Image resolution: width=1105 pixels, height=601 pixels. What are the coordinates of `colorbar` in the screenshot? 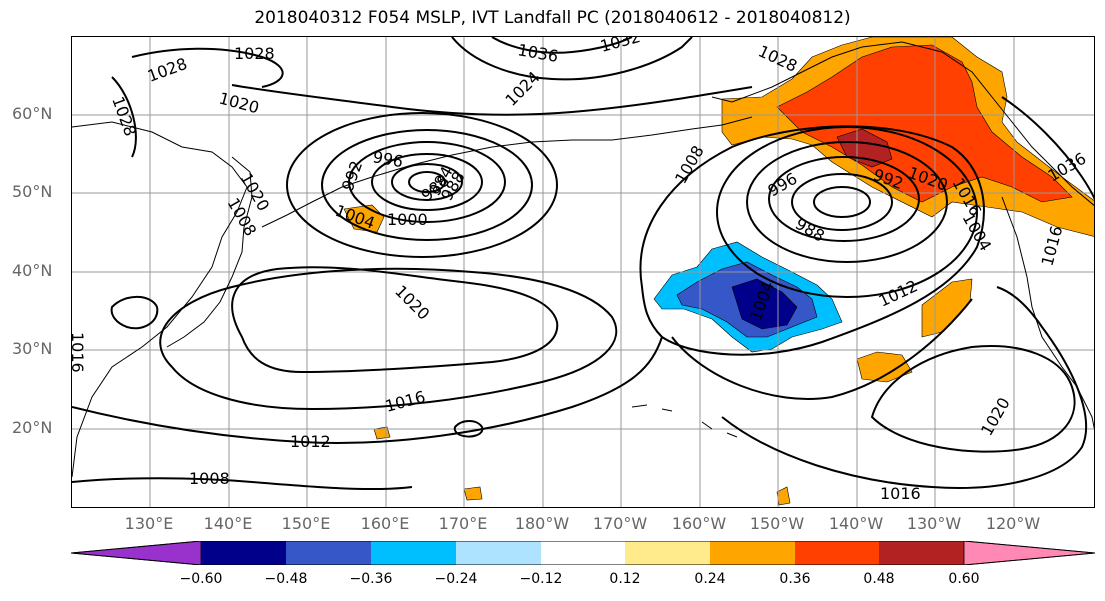 It's located at (583, 554).